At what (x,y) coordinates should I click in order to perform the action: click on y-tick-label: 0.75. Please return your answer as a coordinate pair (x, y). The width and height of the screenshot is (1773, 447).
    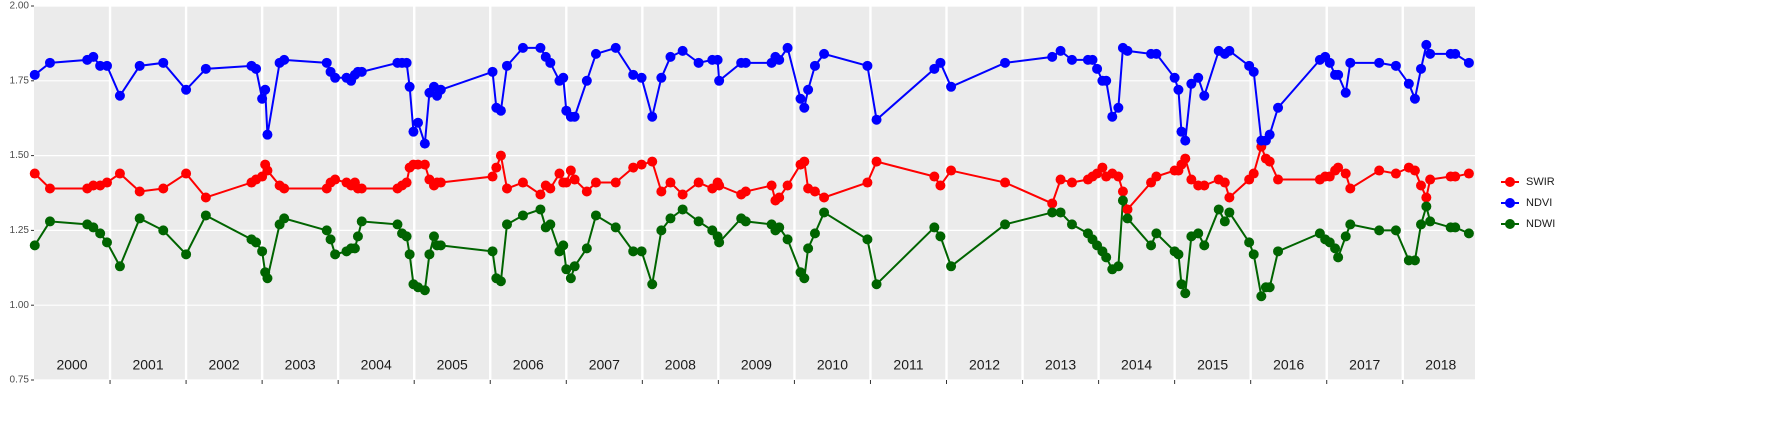
    Looking at the image, I should click on (20, 380).